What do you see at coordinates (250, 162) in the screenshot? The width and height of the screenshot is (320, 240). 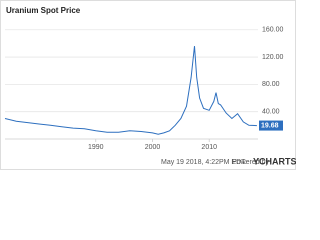 I see `powered-by: Powered by` at bounding box center [250, 162].